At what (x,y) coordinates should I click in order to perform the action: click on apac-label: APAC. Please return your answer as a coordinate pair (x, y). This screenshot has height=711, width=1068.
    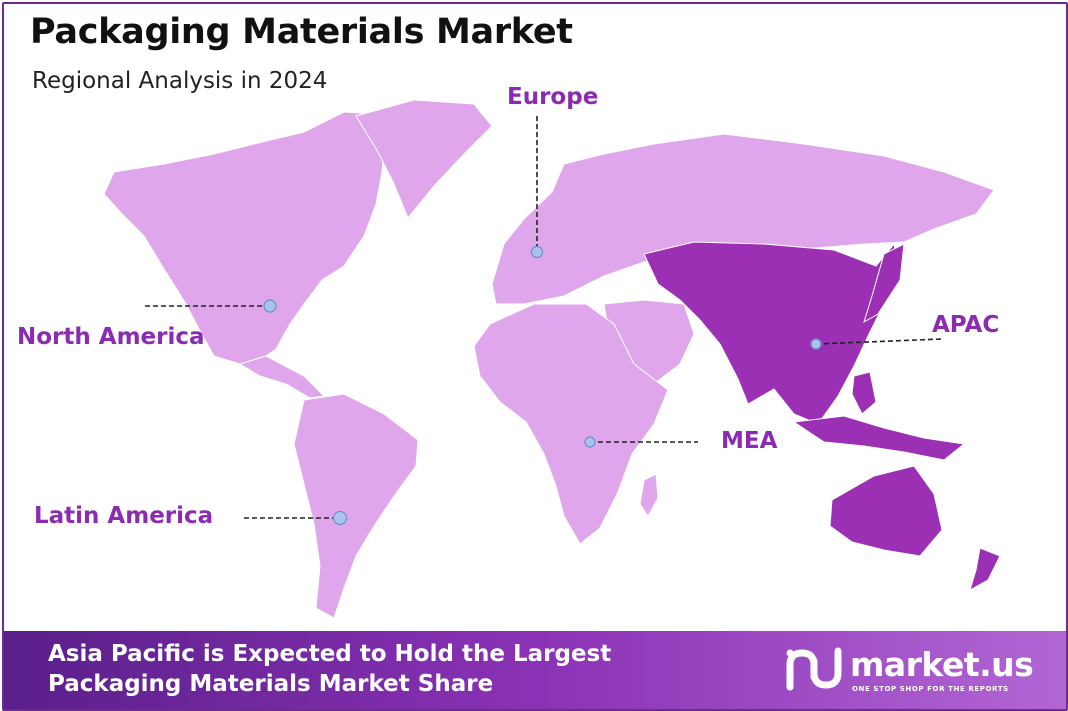
    Looking at the image, I should click on (966, 325).